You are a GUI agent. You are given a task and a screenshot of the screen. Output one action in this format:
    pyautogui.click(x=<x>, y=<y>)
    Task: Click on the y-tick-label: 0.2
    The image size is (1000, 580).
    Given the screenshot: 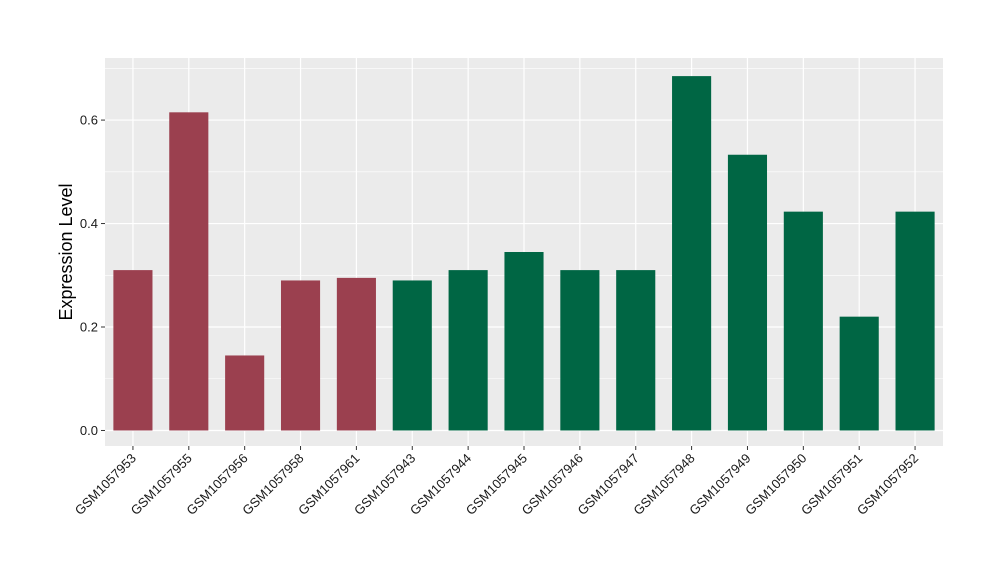 What is the action you would take?
    pyautogui.click(x=89, y=327)
    